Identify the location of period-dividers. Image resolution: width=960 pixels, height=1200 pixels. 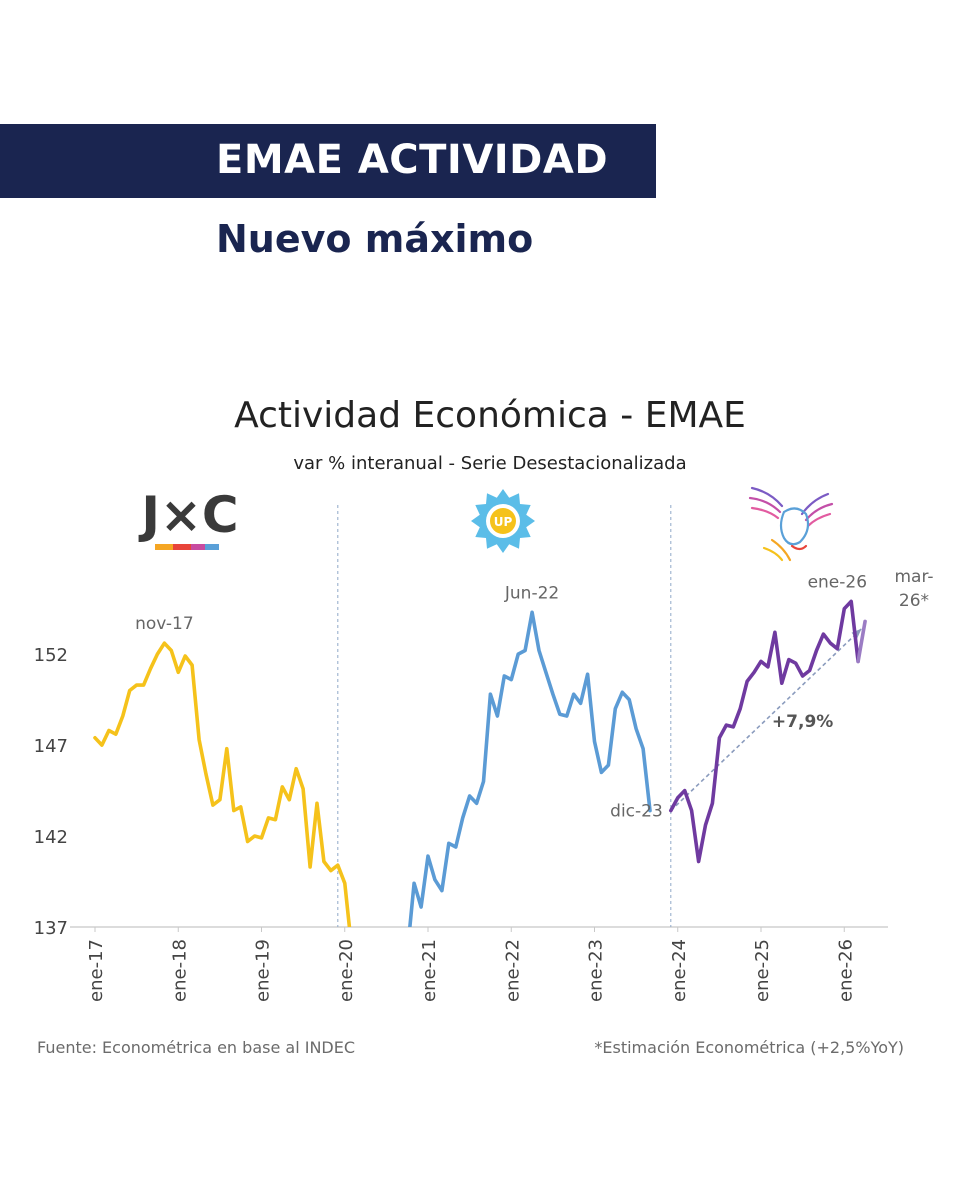
(504, 716).